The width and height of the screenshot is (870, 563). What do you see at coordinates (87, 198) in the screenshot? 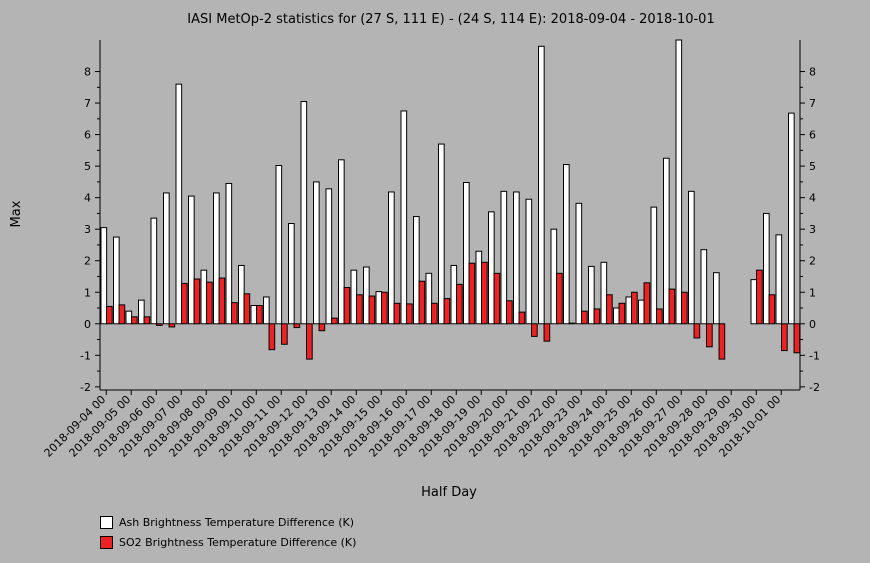
I see `y-tick-label-left: 4` at bounding box center [87, 198].